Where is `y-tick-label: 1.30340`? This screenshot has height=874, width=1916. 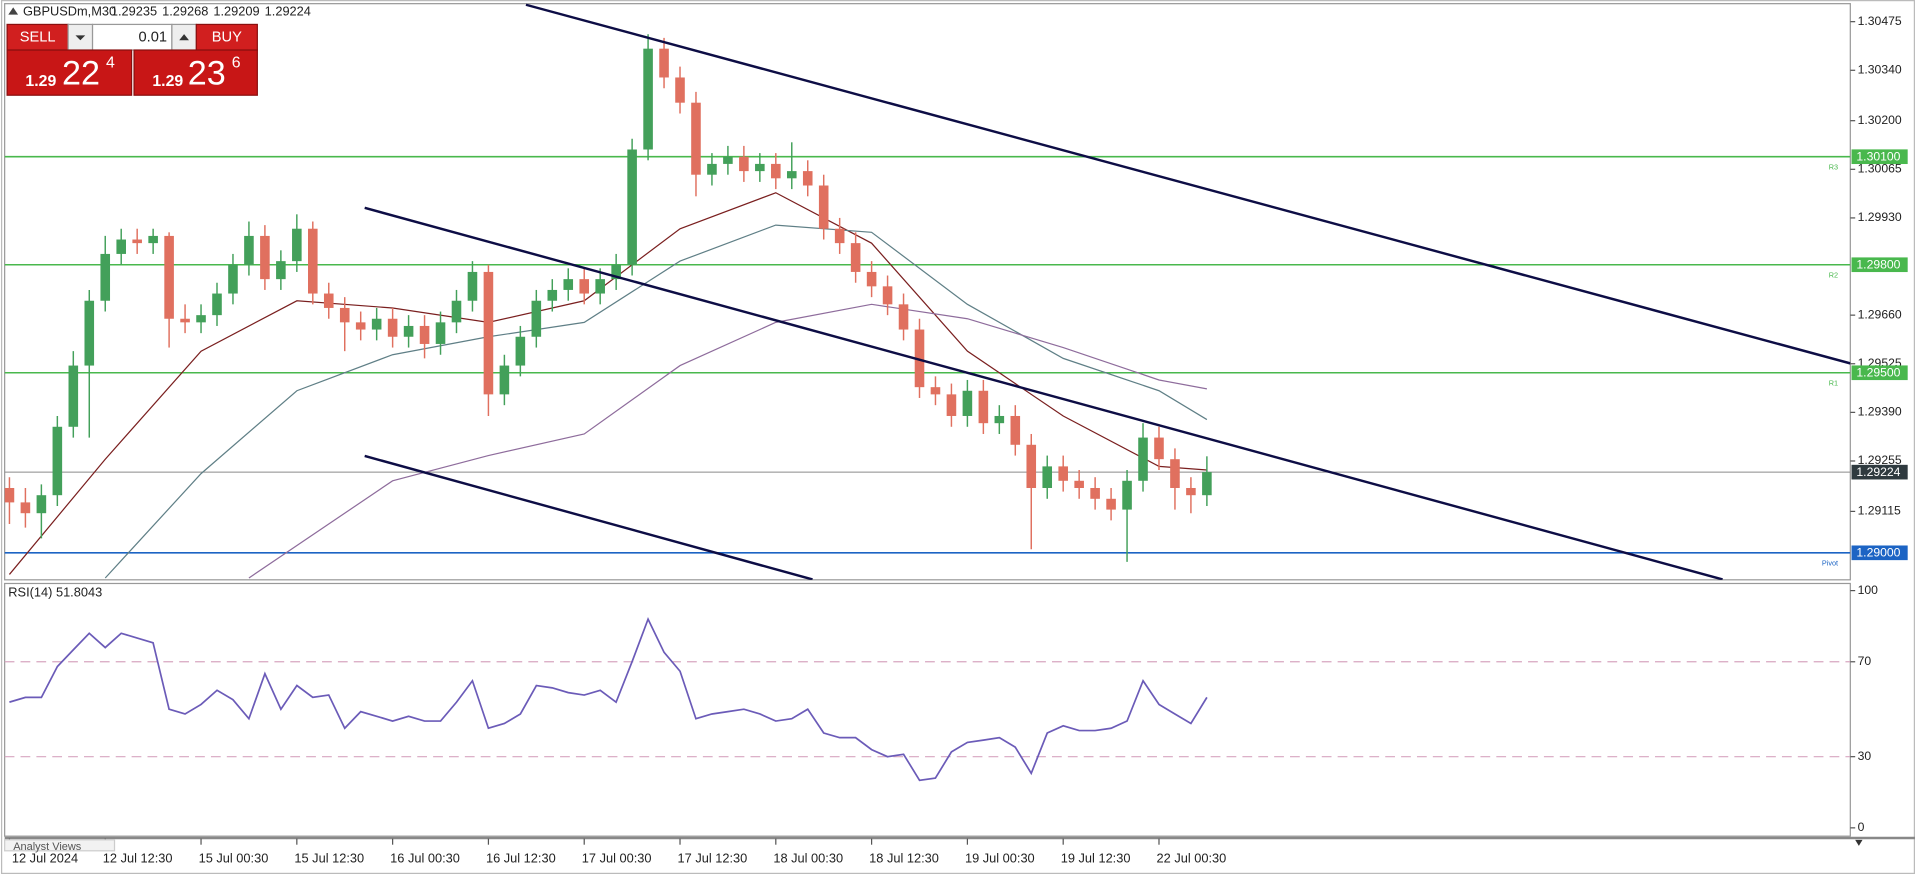
y-tick-label: 1.30340 is located at coordinates (1880, 69).